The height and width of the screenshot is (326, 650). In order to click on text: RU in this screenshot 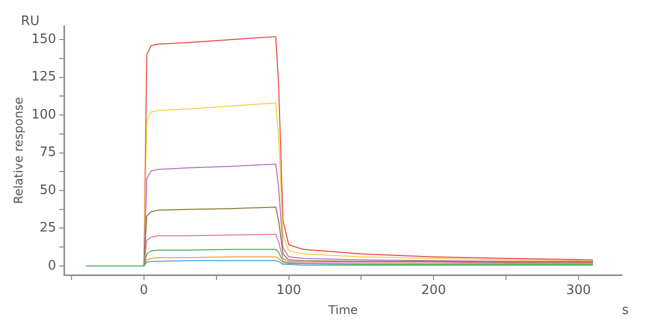, I will do `click(30, 21)`.